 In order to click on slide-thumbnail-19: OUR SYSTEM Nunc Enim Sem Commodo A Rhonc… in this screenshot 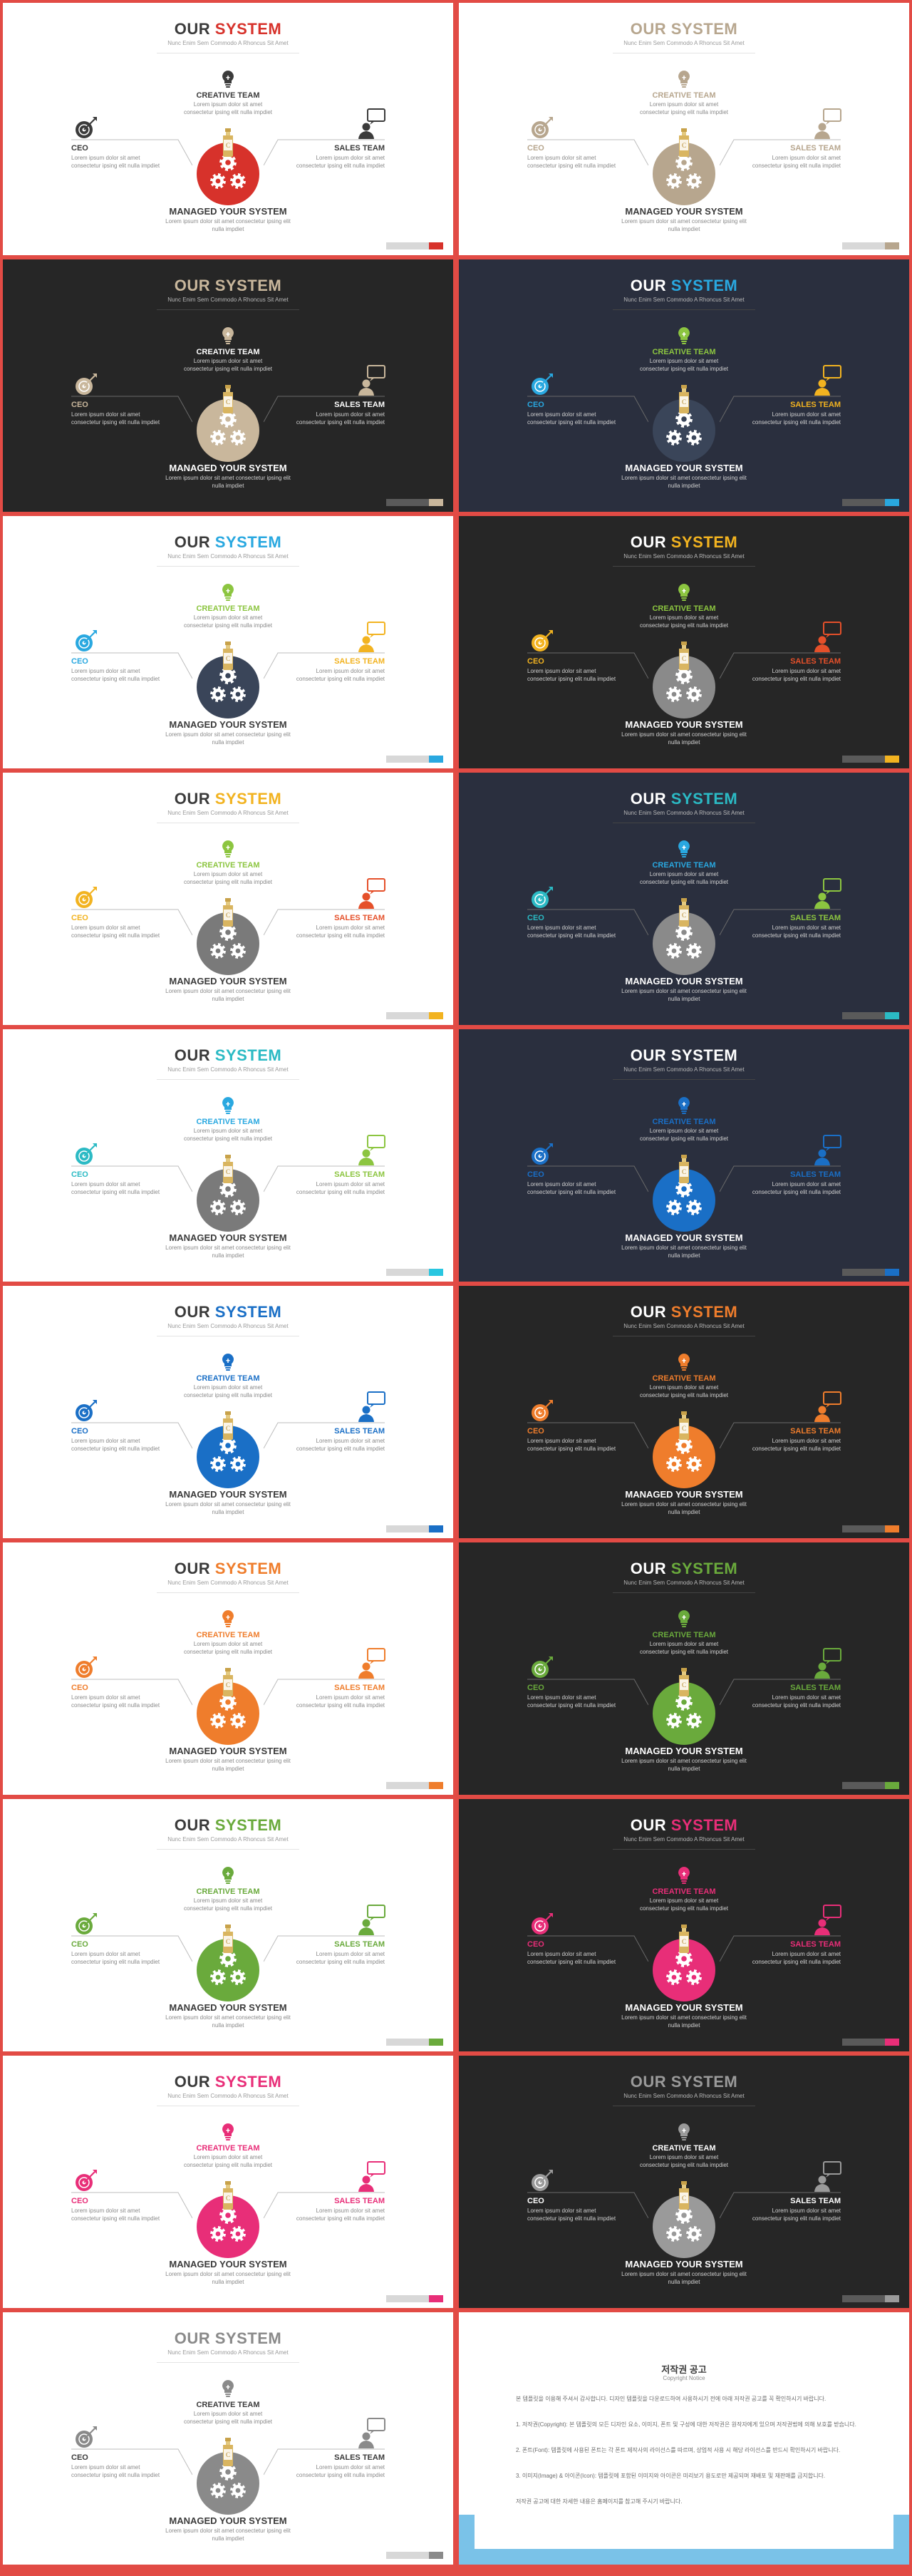, I will do `click(228, 2438)`.